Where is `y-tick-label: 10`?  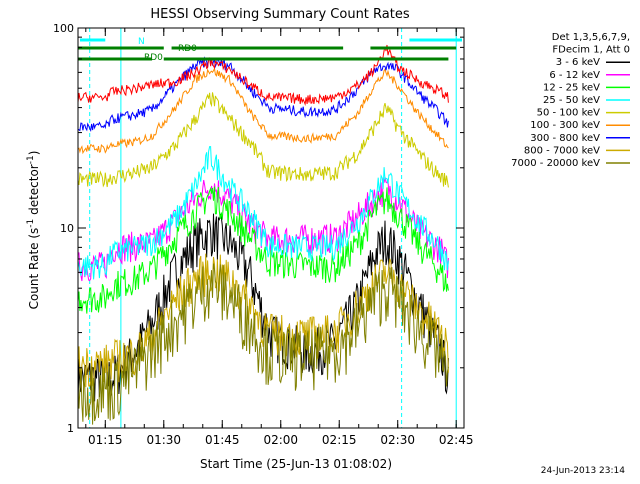
y-tick-label: 10 is located at coordinates (67, 228).